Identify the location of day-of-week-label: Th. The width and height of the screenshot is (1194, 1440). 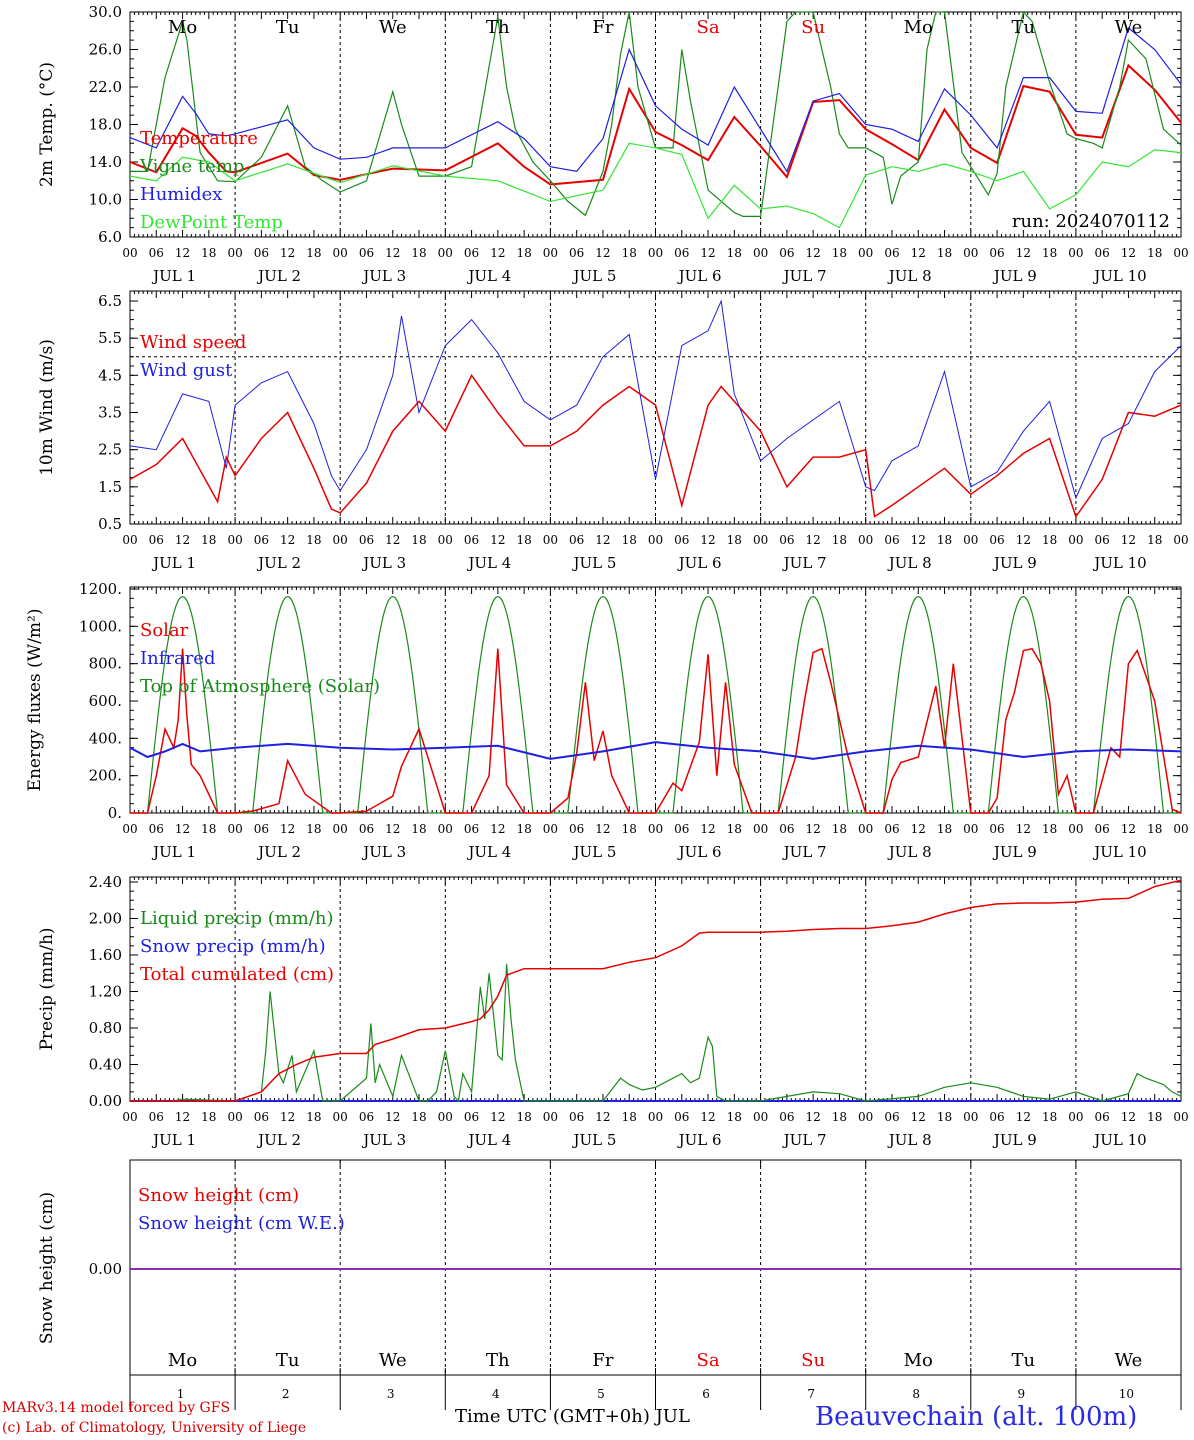
(498, 1360).